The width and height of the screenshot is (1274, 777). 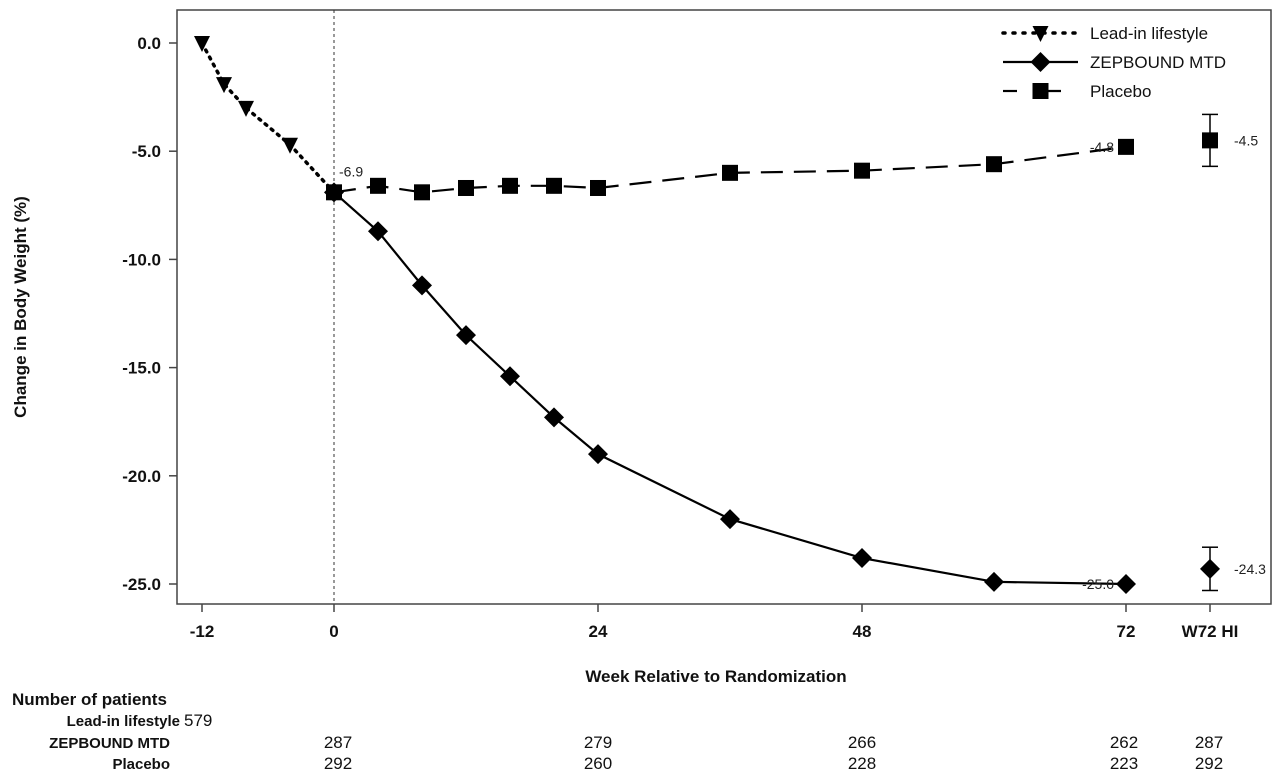 What do you see at coordinates (149, 314) in the screenshot?
I see `y-axis: 0.0 -5.0 -10.0 -15.0 -20.0 -25.0` at bounding box center [149, 314].